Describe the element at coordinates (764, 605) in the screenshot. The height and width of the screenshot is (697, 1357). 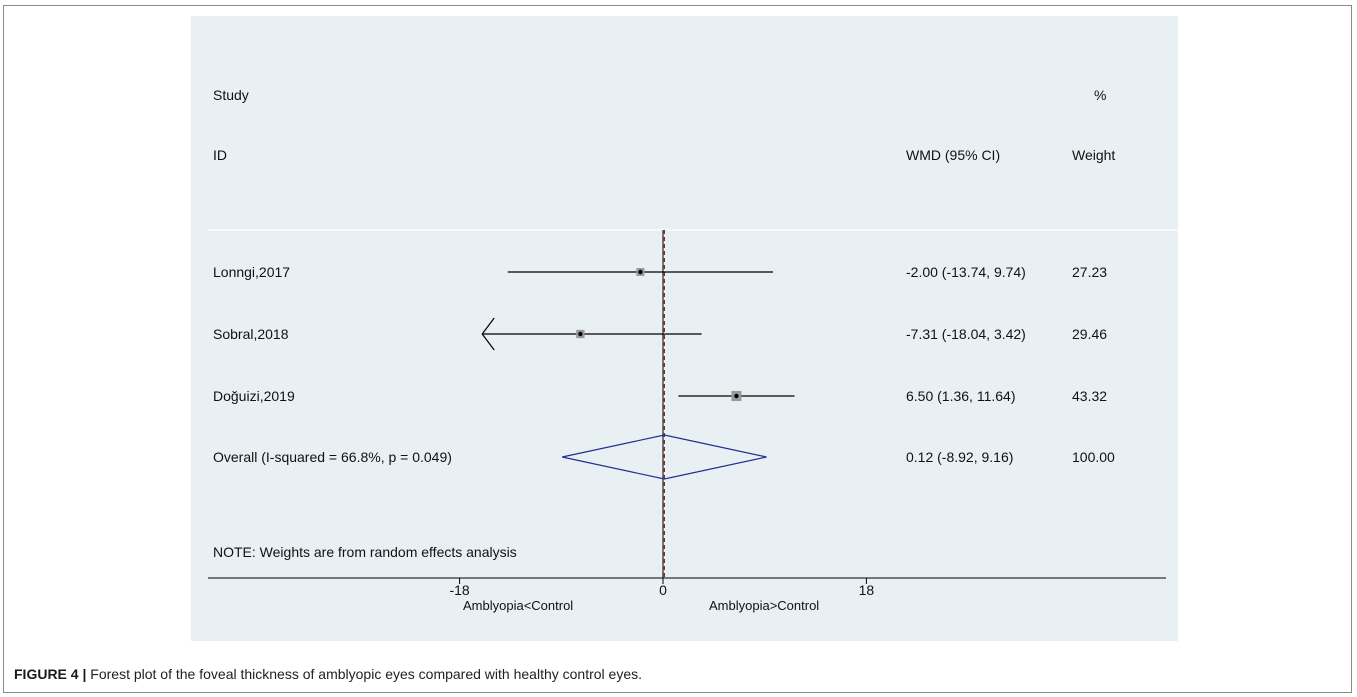
I see `x-axis-right-label: Amblyopia>Control` at that location.